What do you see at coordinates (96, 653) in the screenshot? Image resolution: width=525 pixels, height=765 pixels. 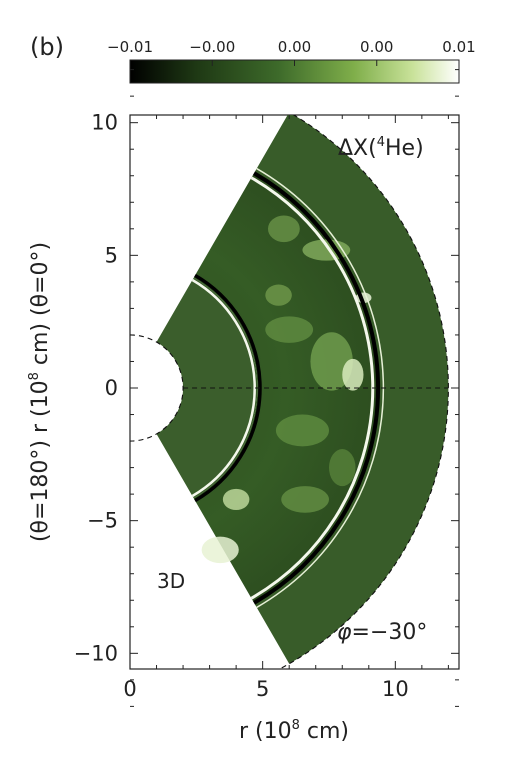 I see `y-tick-label: −10` at bounding box center [96, 653].